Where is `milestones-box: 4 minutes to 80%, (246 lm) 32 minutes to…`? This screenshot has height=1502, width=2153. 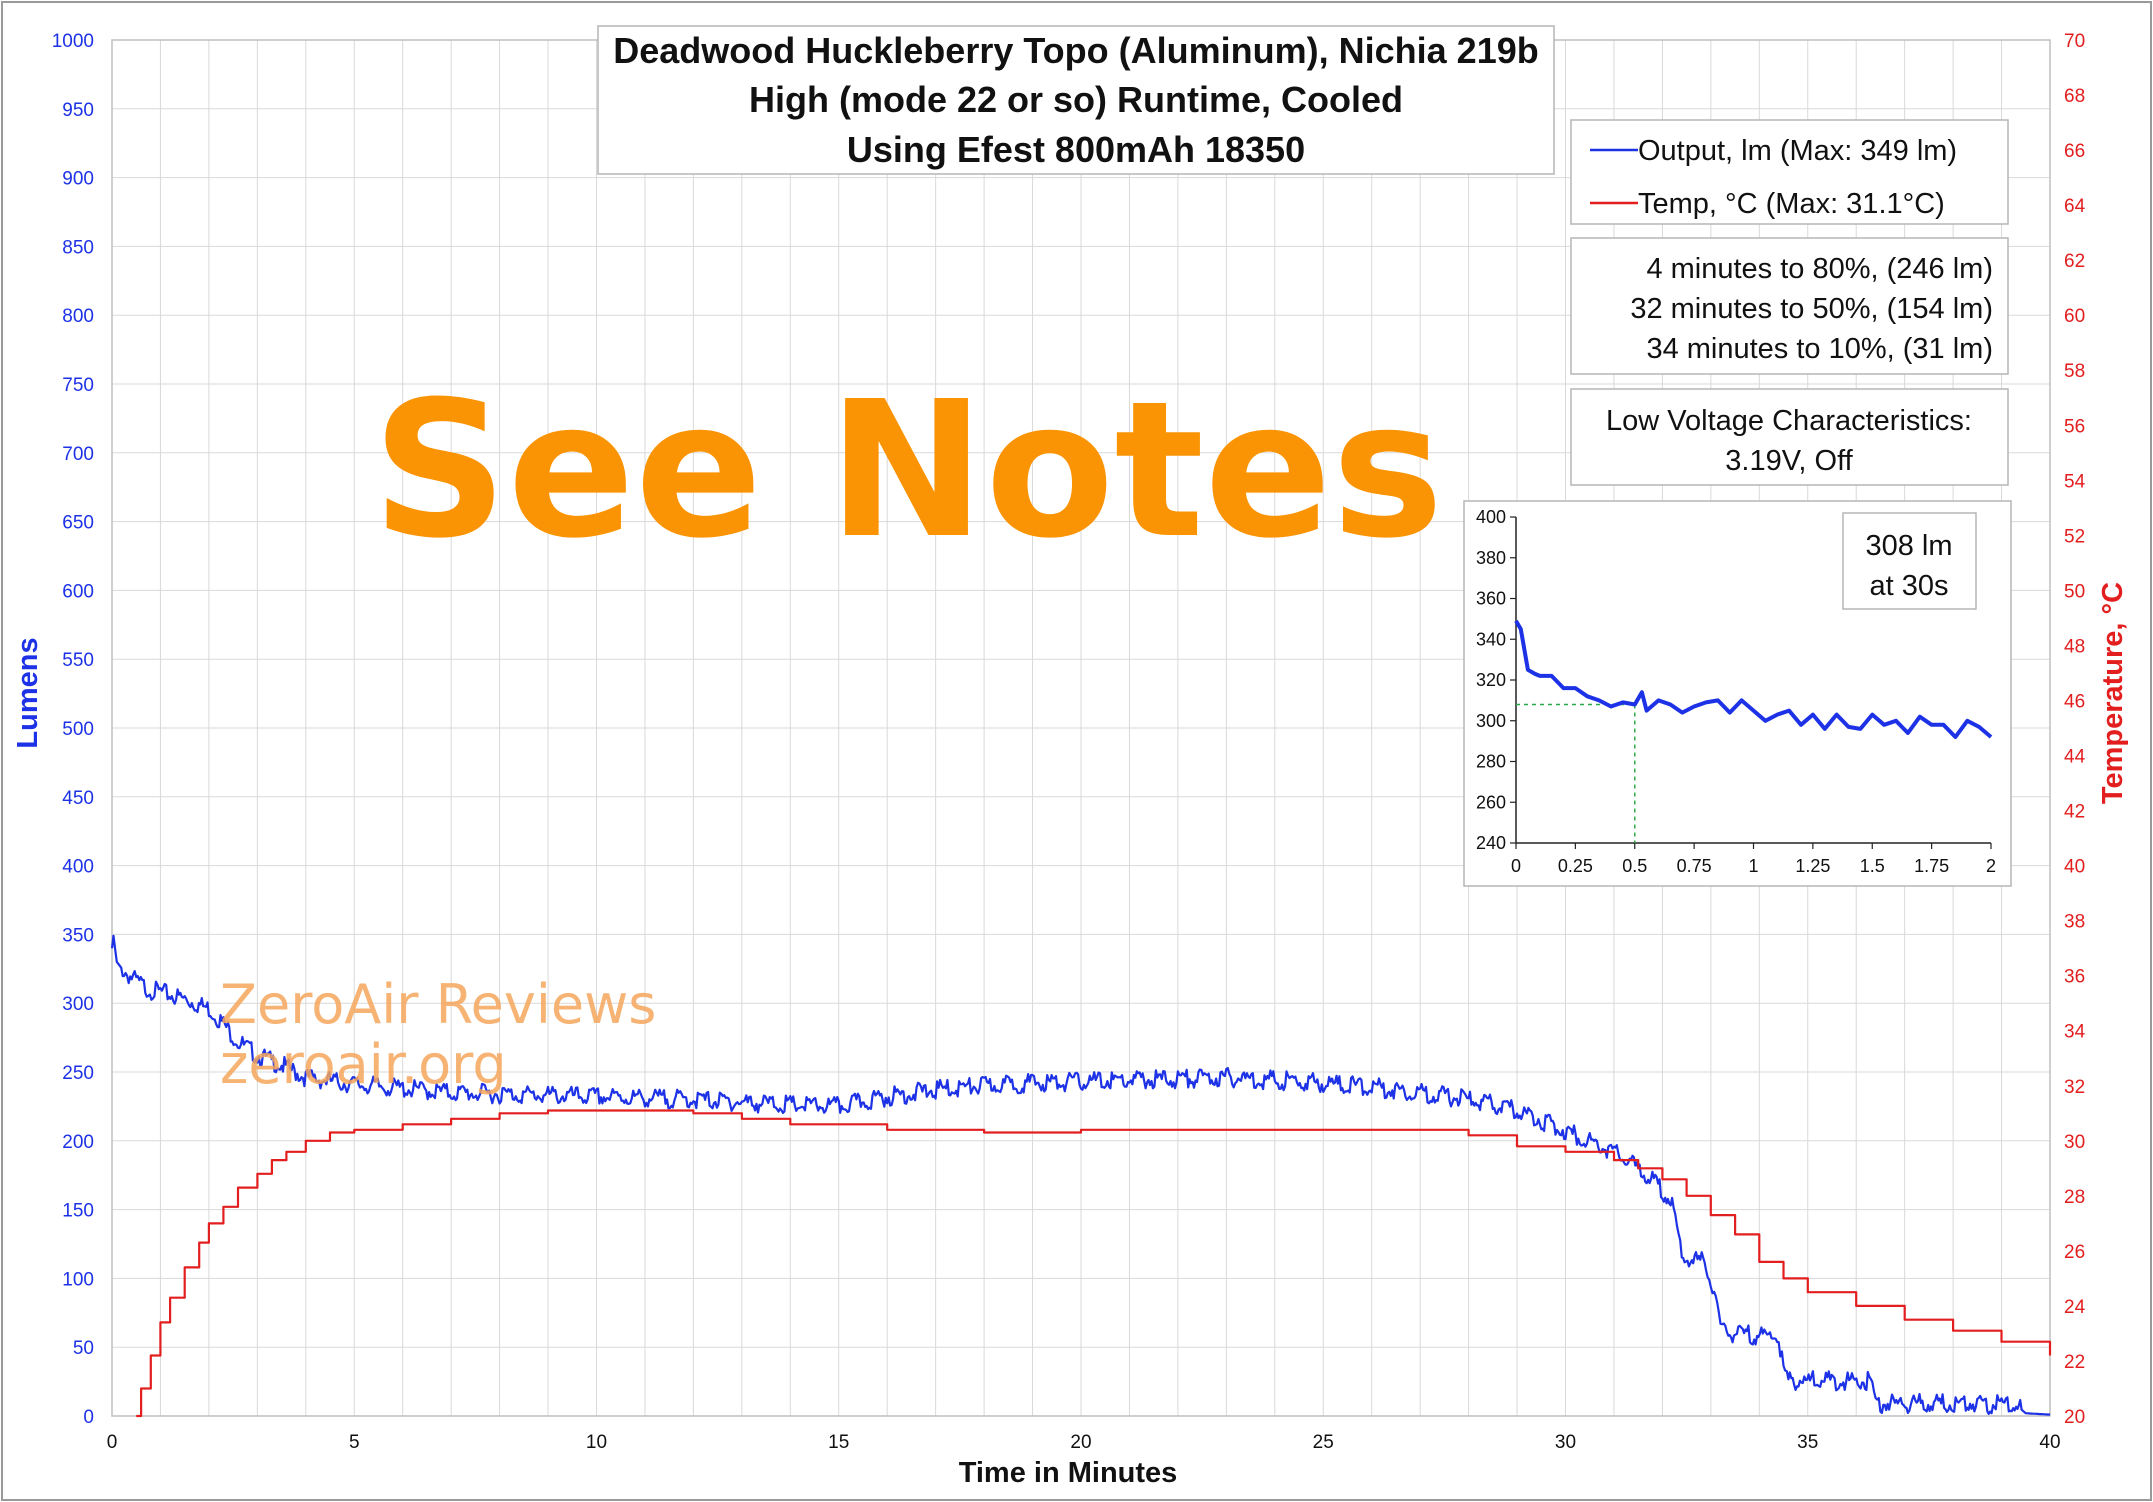 milestones-box: 4 minutes to 80%, (246 lm) 32 minutes to… is located at coordinates (1789, 306).